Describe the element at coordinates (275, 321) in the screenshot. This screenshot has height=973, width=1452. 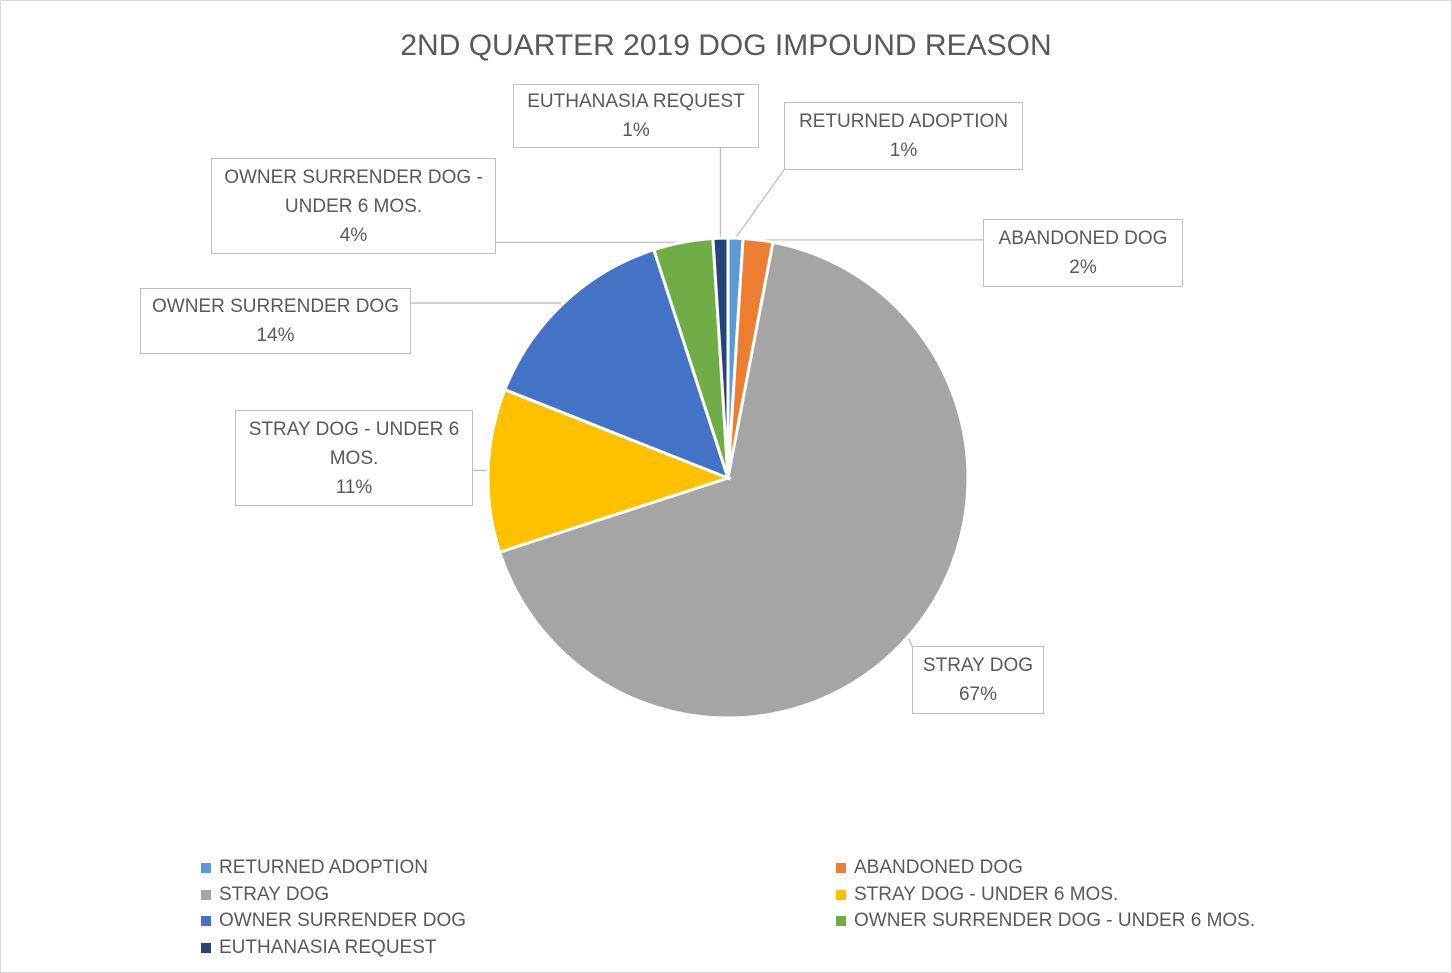
I see `data-label: OWNER SURRENDER DOG 14%` at that location.